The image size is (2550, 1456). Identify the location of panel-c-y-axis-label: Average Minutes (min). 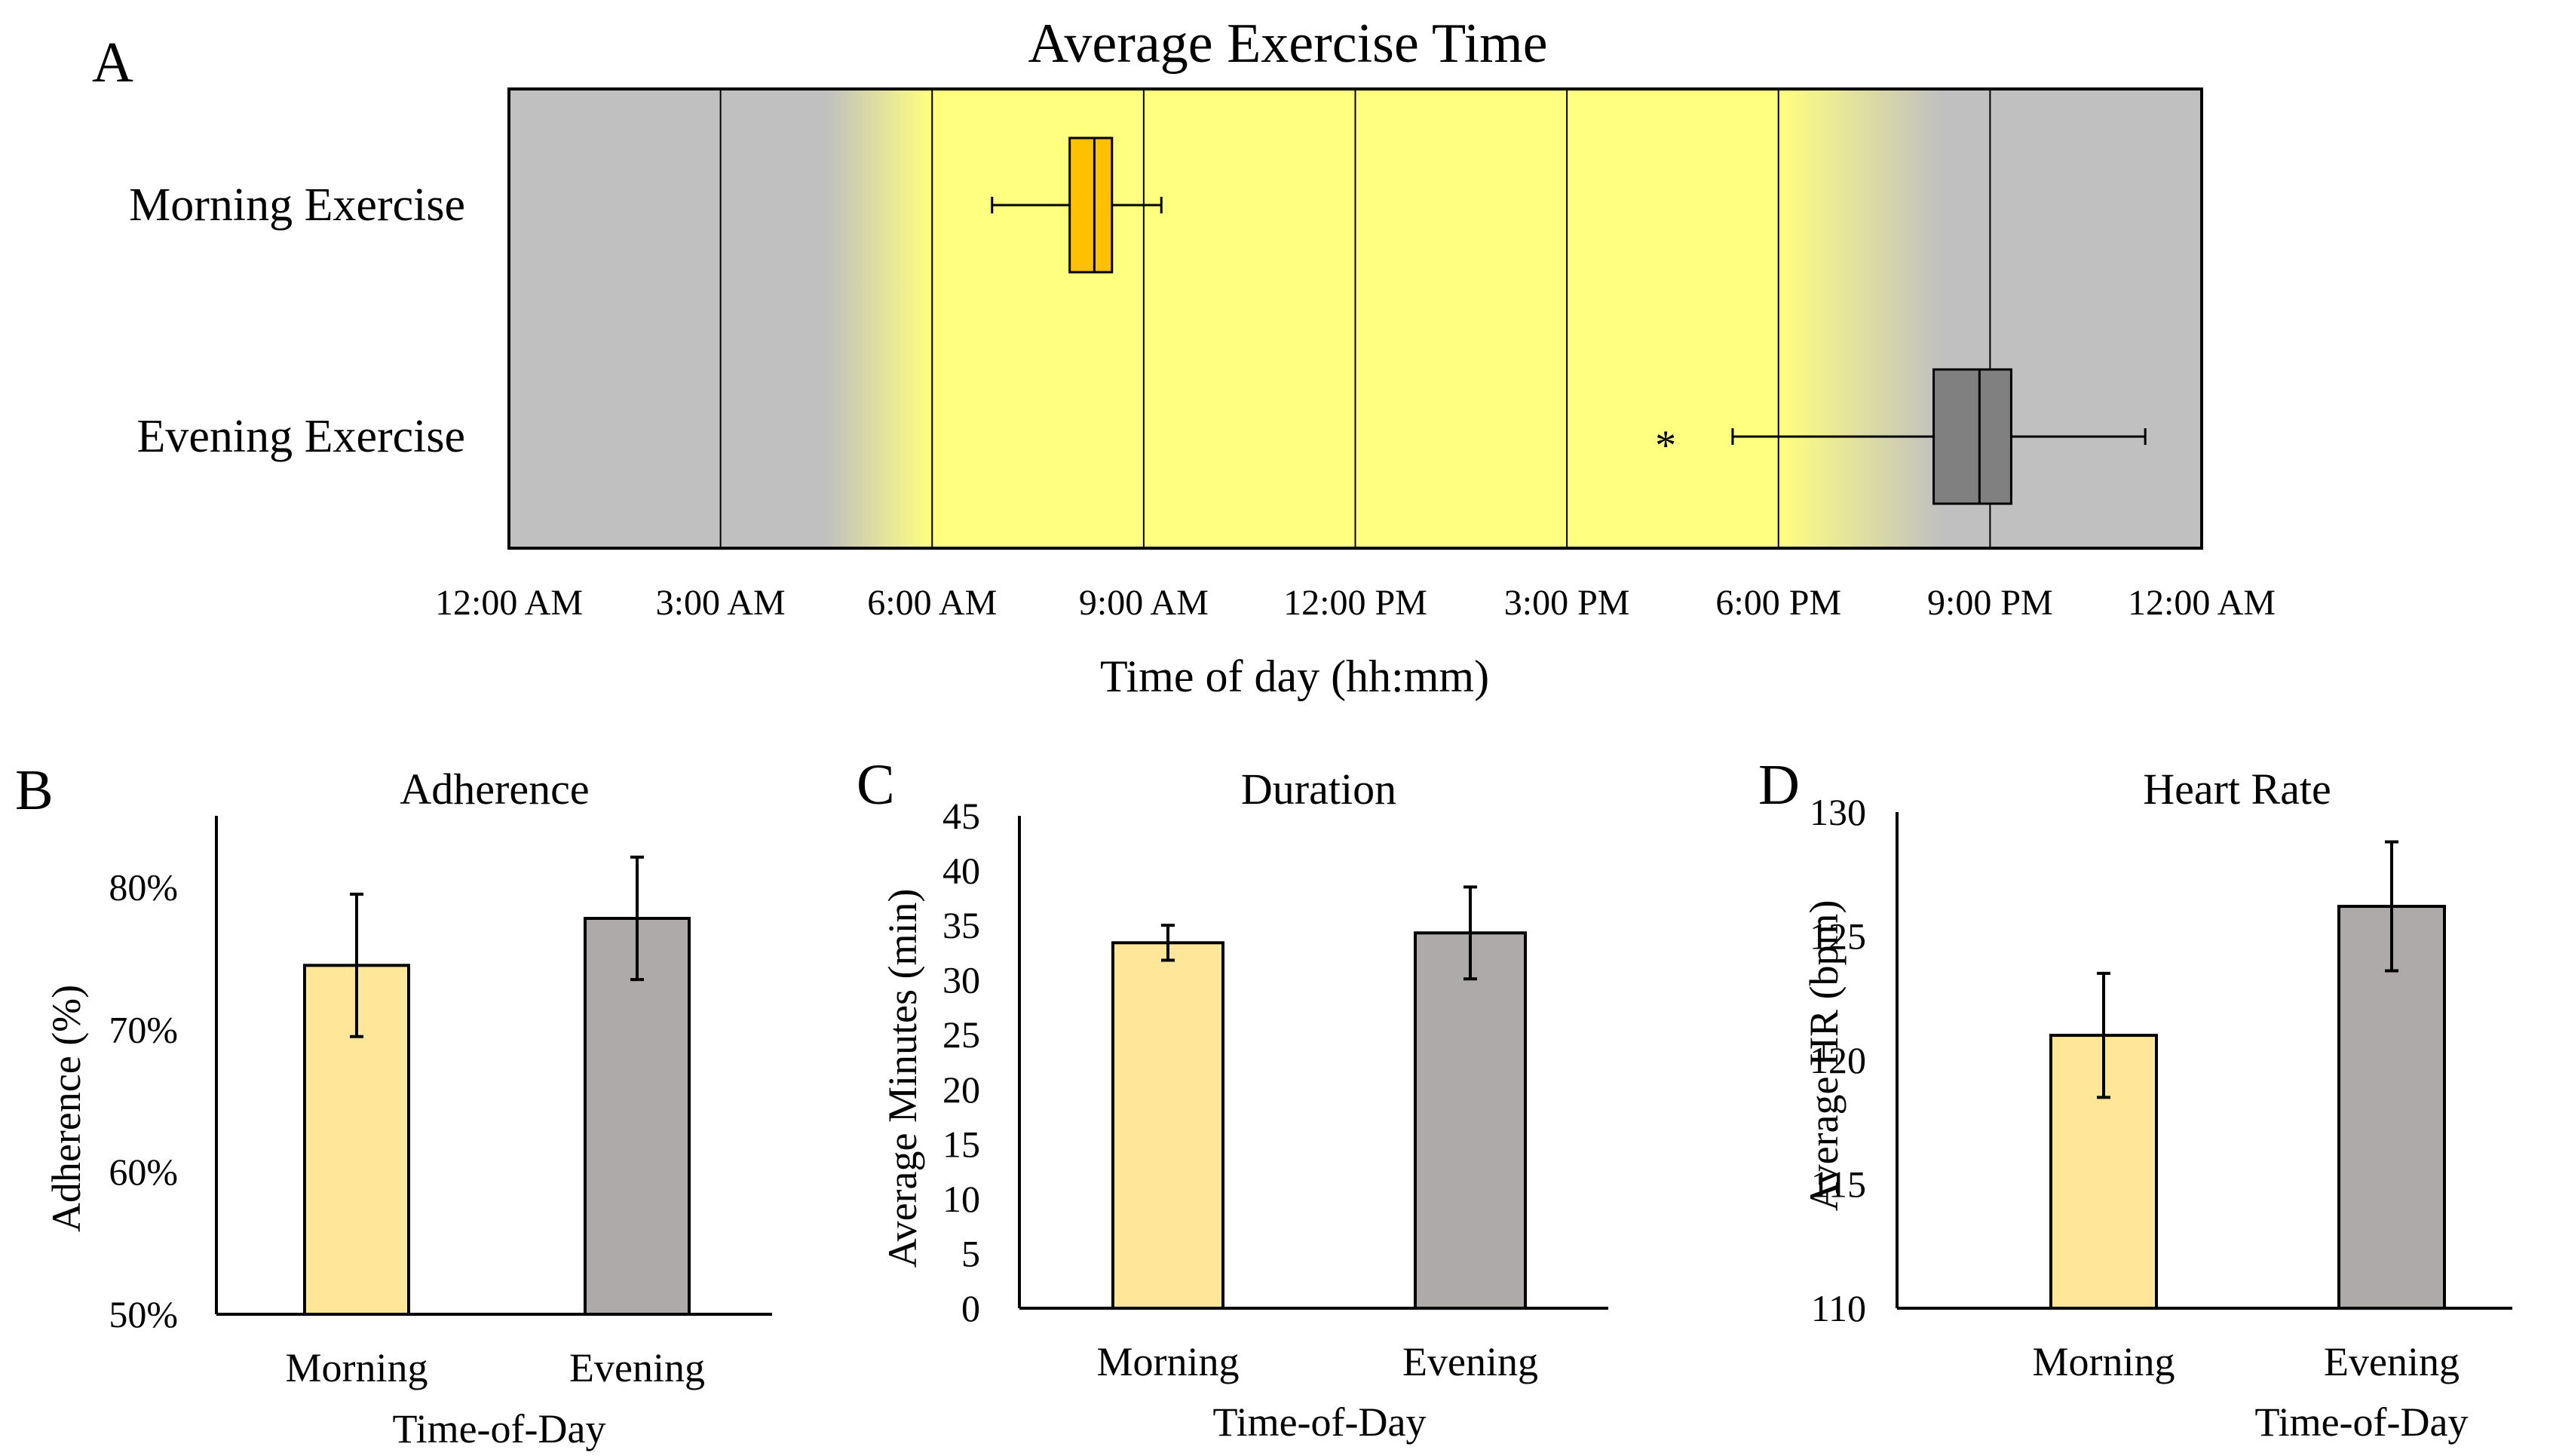
(902, 1078).